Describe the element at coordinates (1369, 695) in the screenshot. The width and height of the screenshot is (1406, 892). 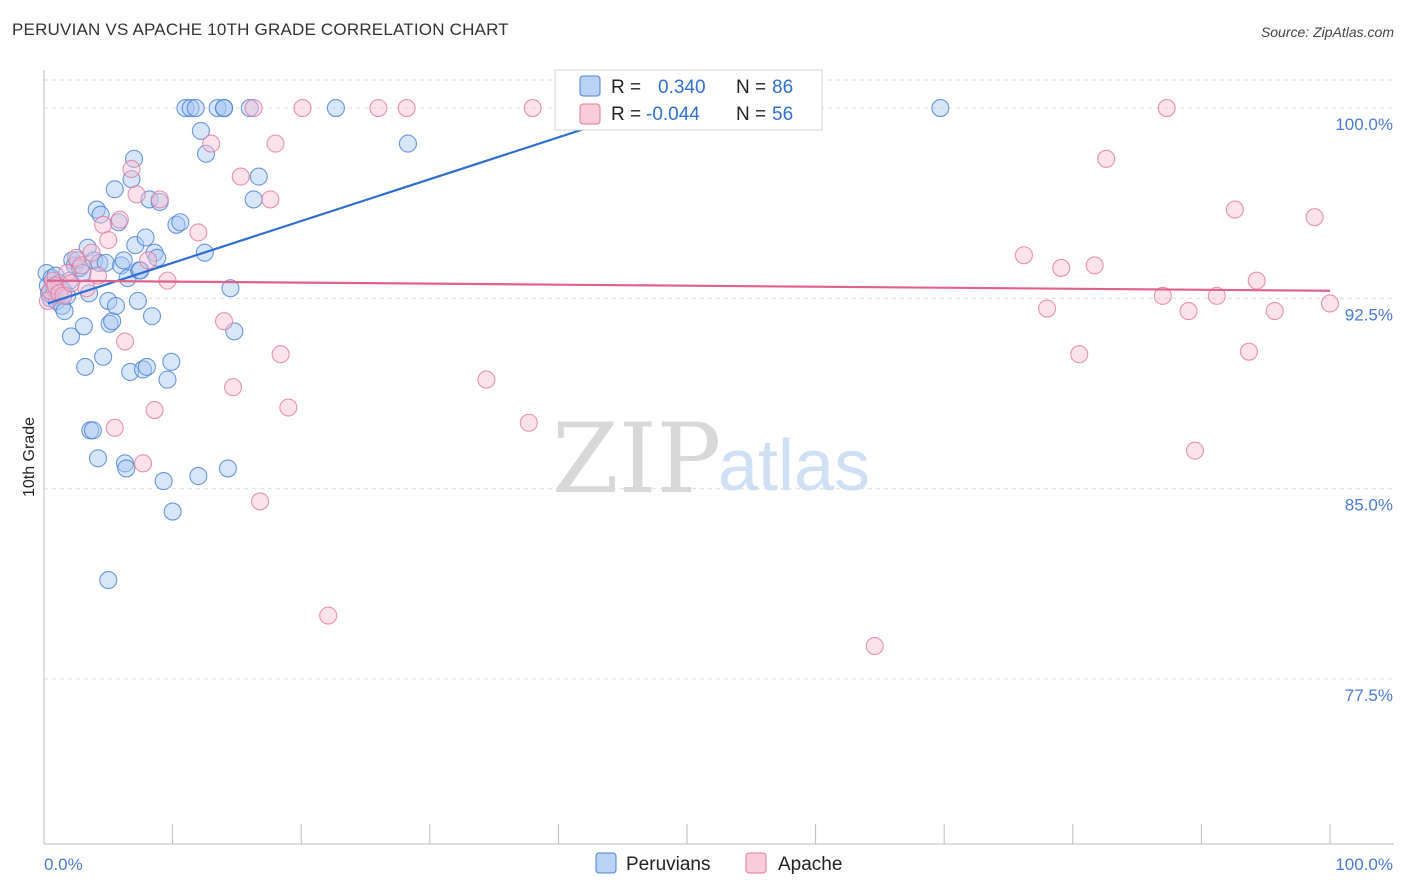
I see `y-tick-label: 77.5%` at that location.